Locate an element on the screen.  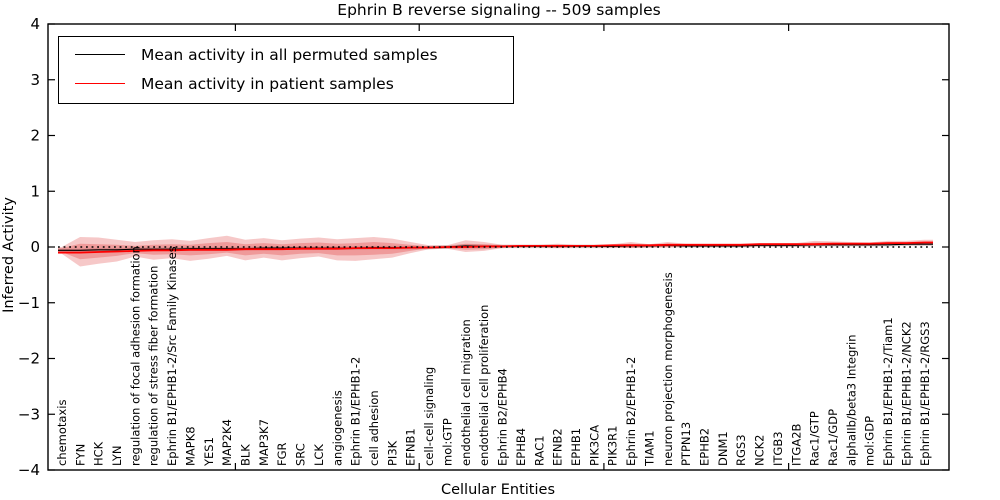
x-axis-category-label: endothelial cell migration is located at coordinates (466, 392).